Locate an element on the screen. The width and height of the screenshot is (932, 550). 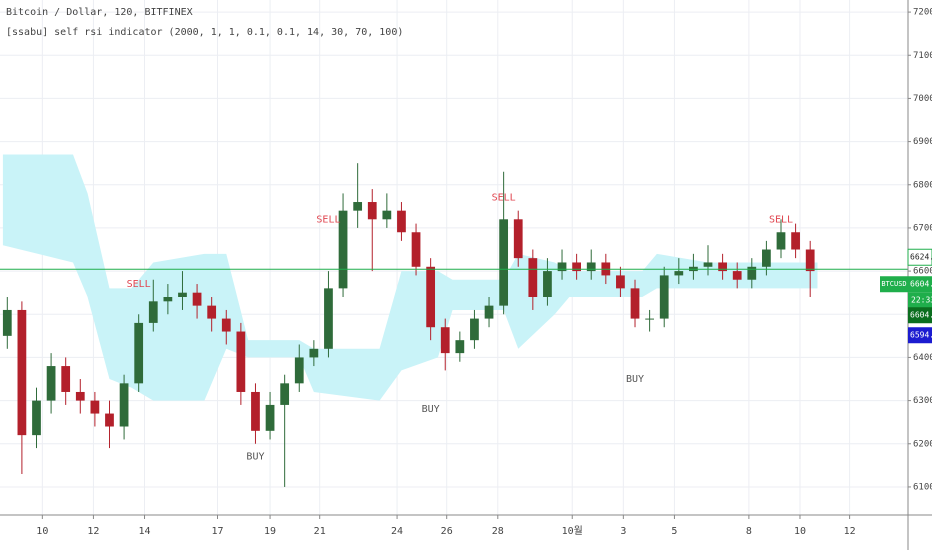
price-marker-label: 6594.4 is located at coordinates (921, 335).